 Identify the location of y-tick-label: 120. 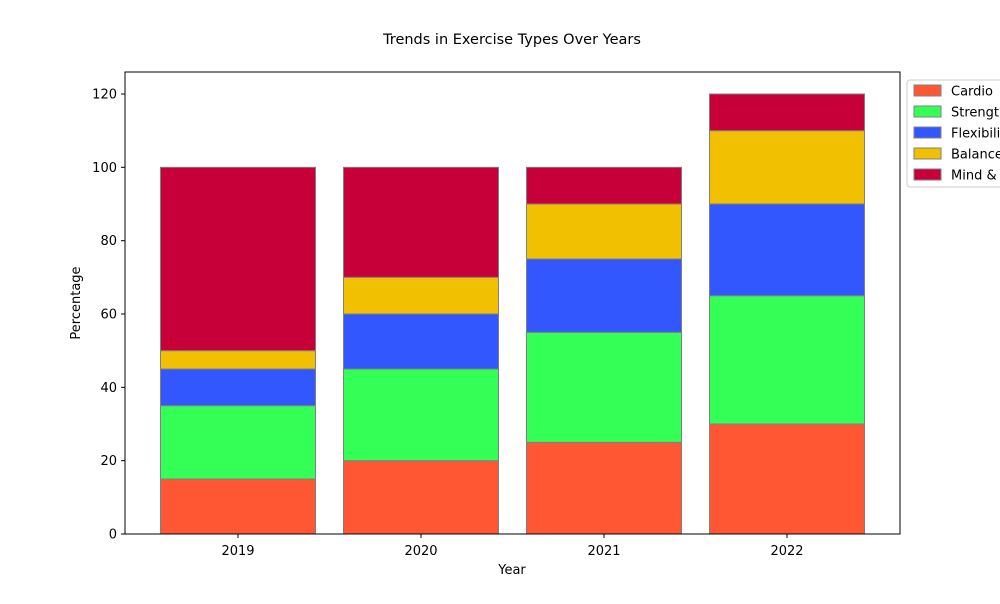
(104, 95).